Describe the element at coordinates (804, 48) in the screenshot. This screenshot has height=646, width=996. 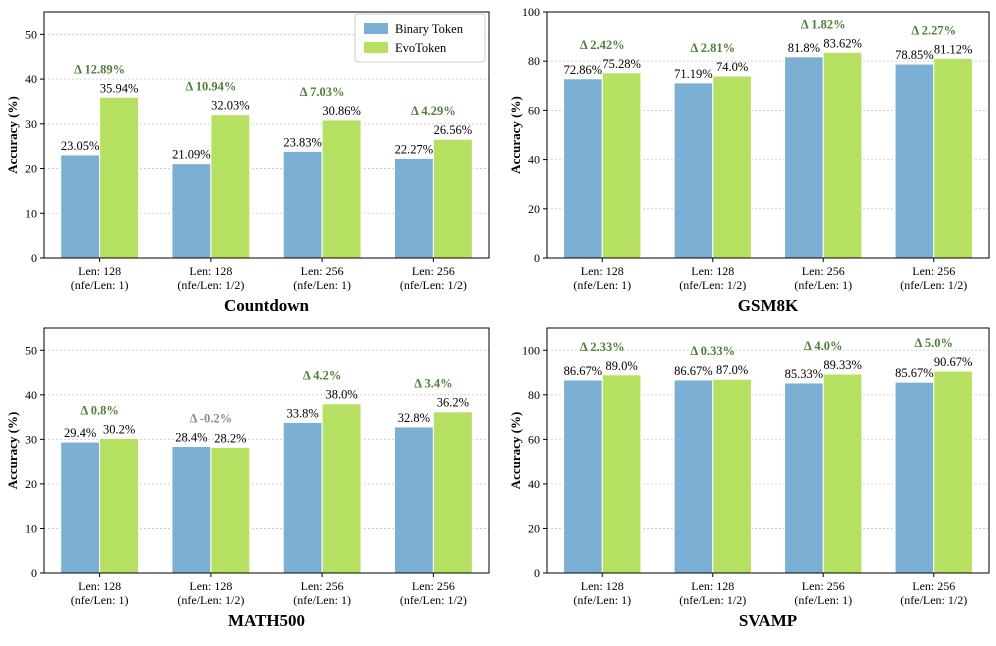
I see `data-label-binary-token: 81.8%` at that location.